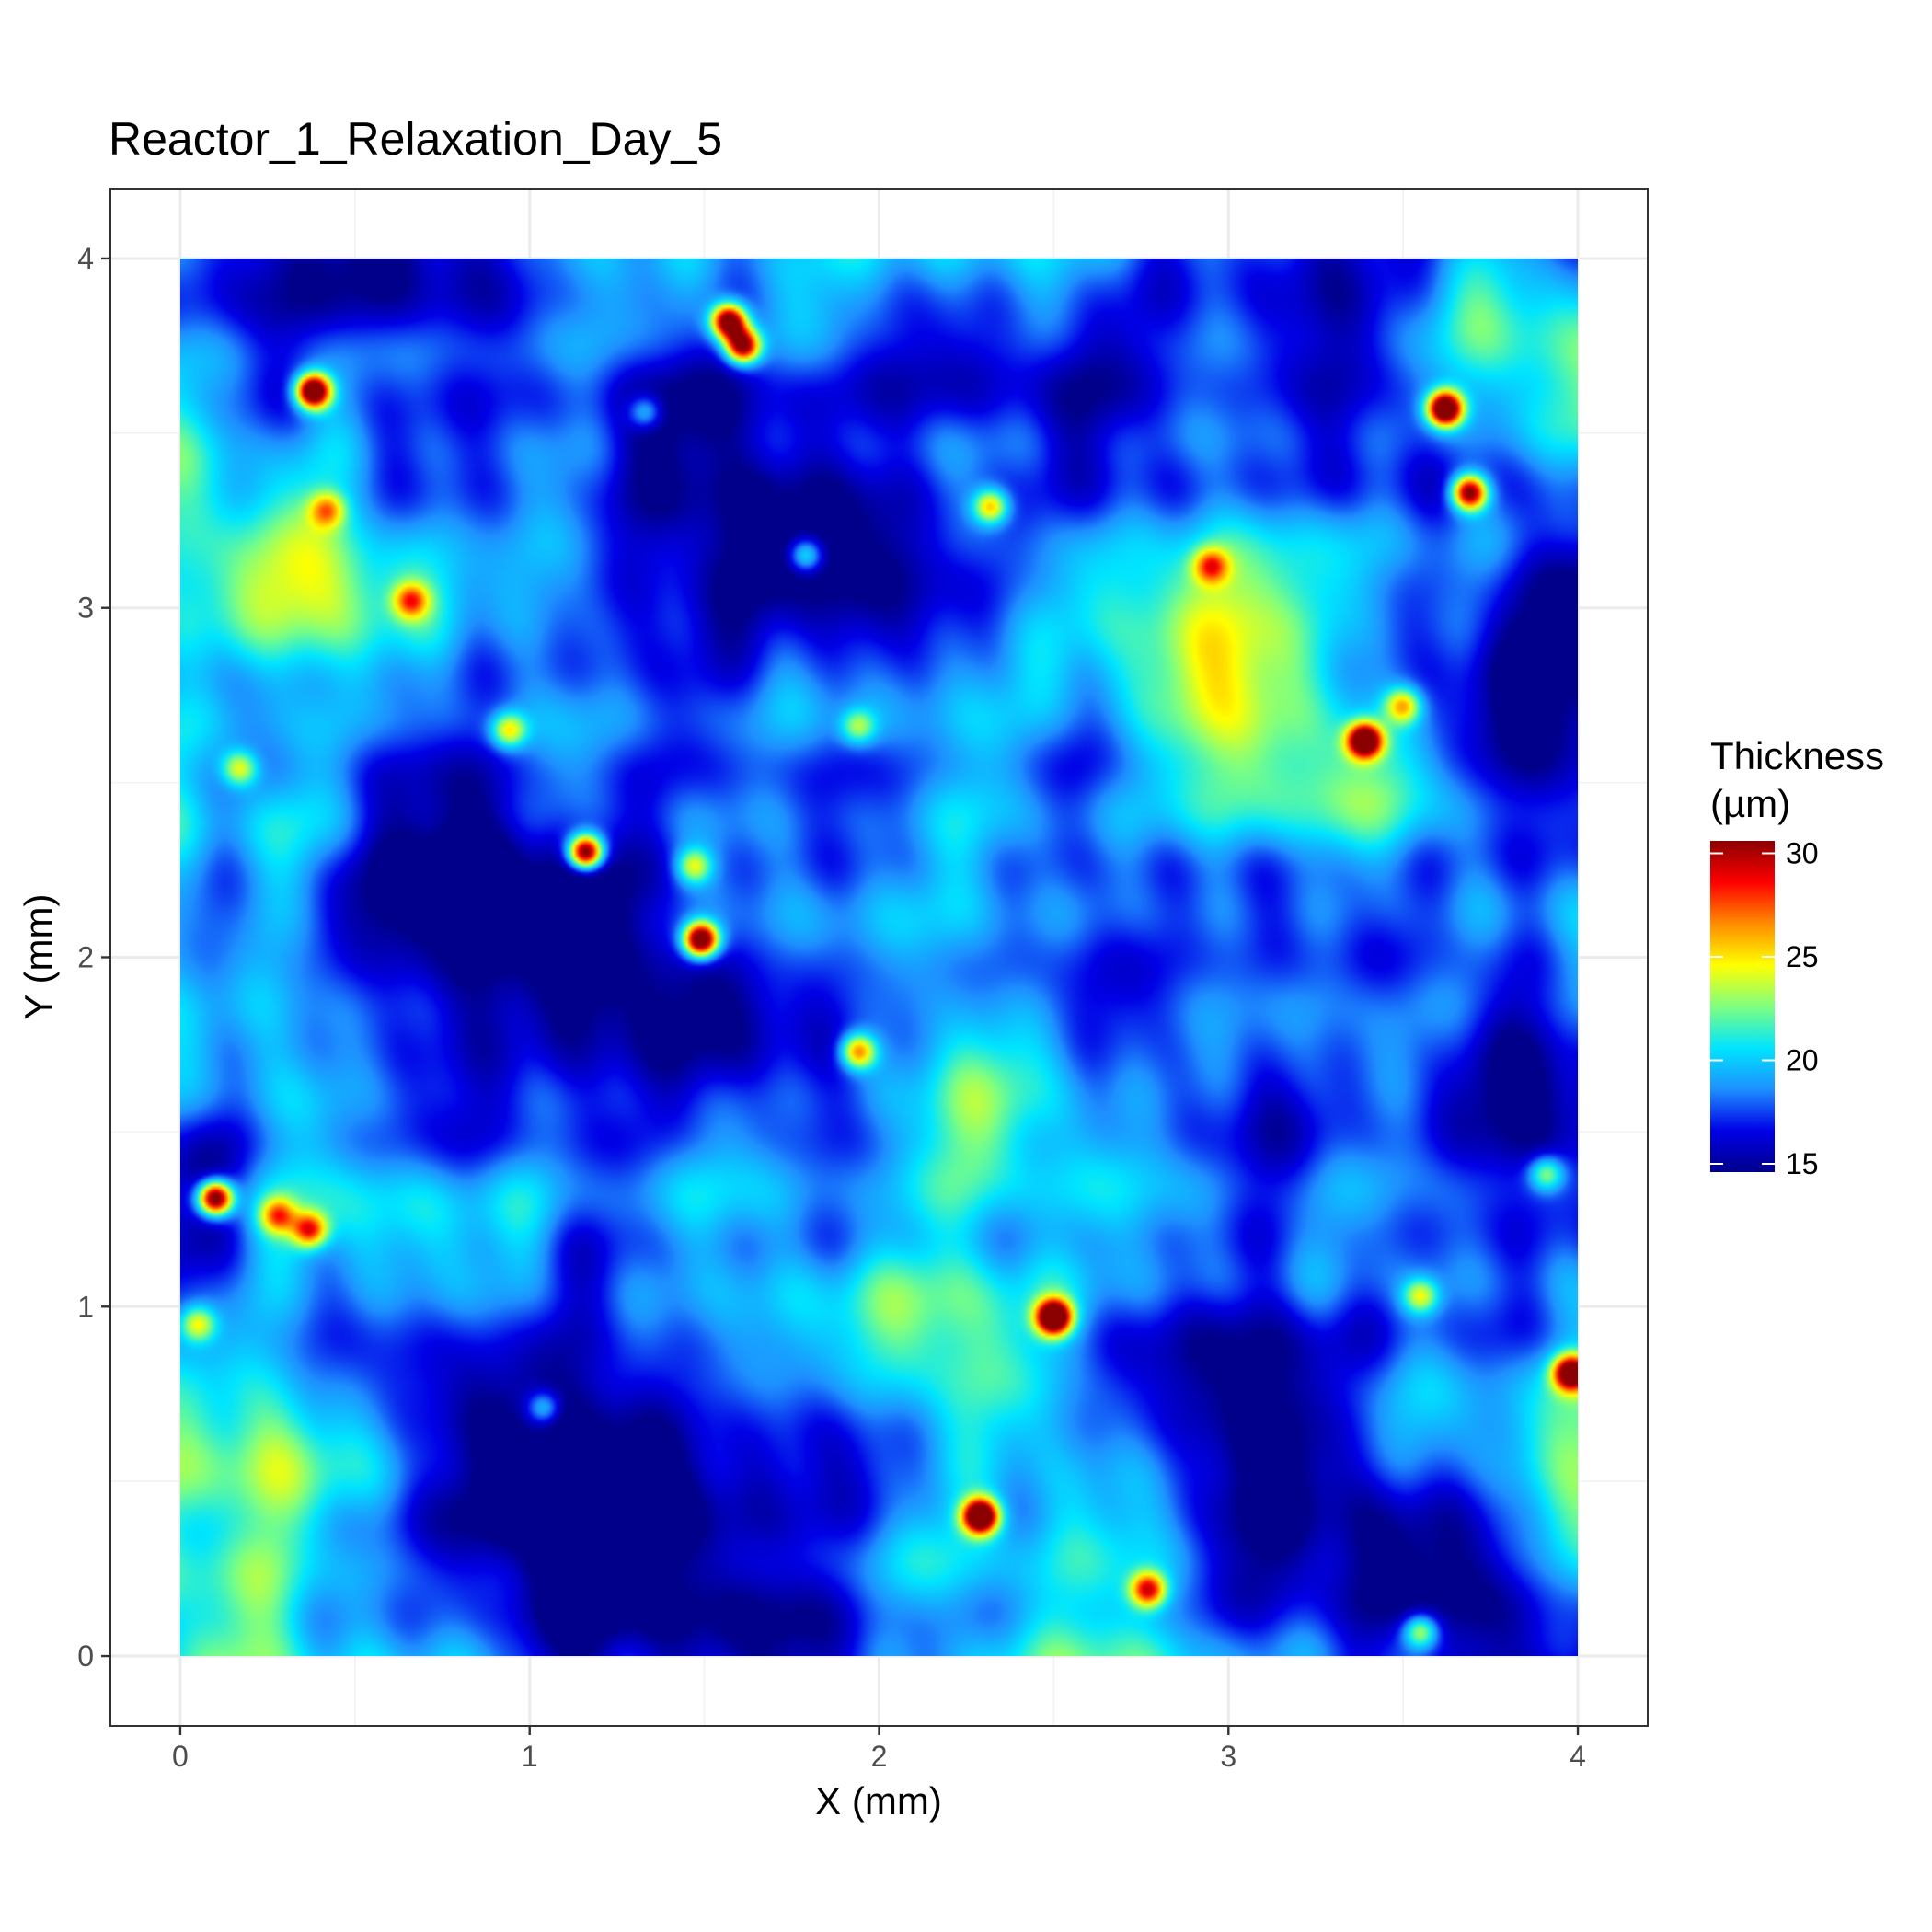 This screenshot has height=1932, width=1932. I want to click on legend-tick-label: 30, so click(1802, 853).